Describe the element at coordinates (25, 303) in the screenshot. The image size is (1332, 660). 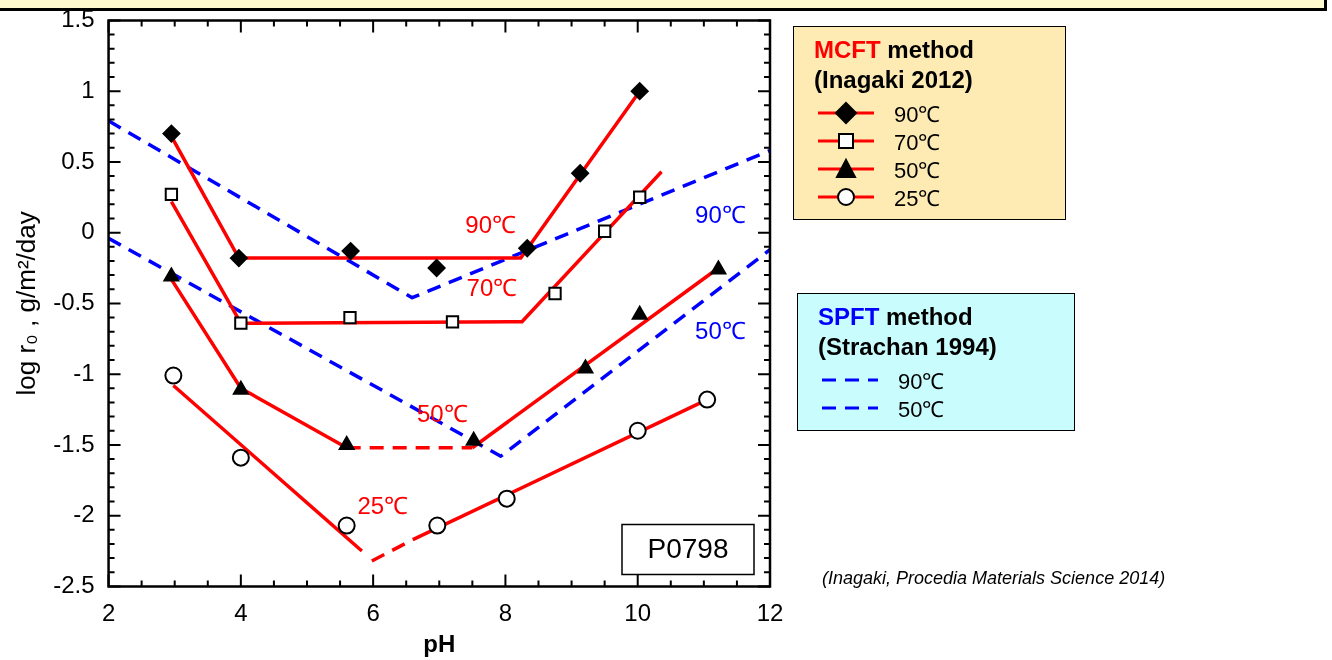
I see `y-axis-title: log r₀ , g/m²/day` at that location.